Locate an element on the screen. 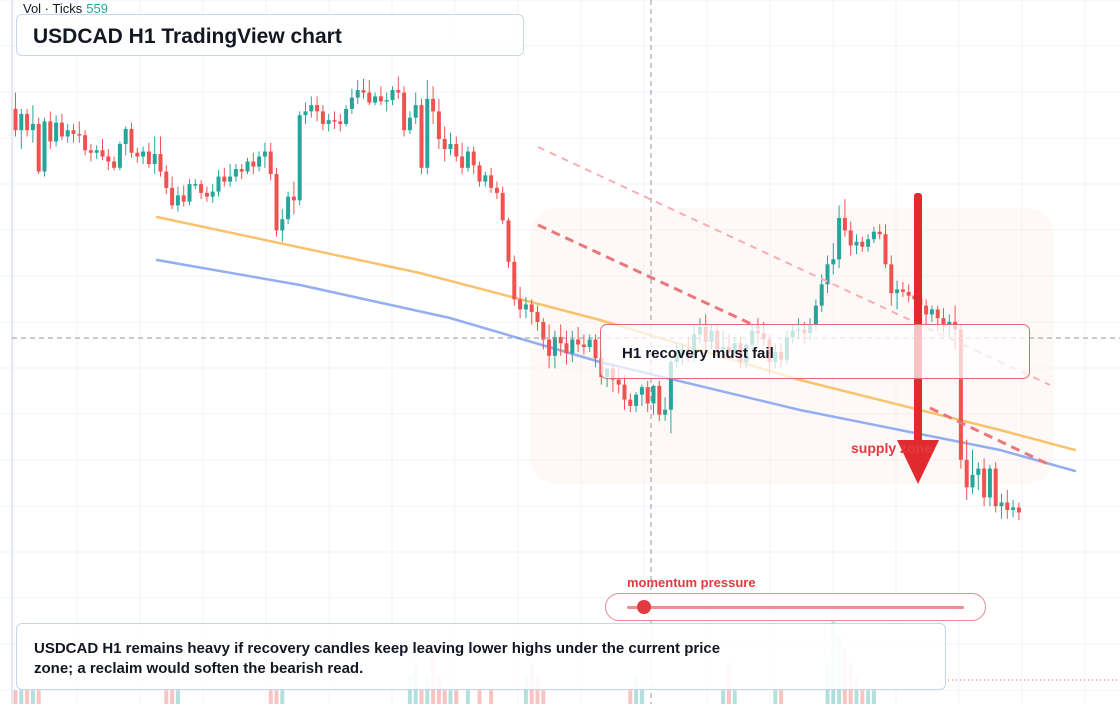 This screenshot has width=1120, height=704. momentum-track is located at coordinates (795, 607).